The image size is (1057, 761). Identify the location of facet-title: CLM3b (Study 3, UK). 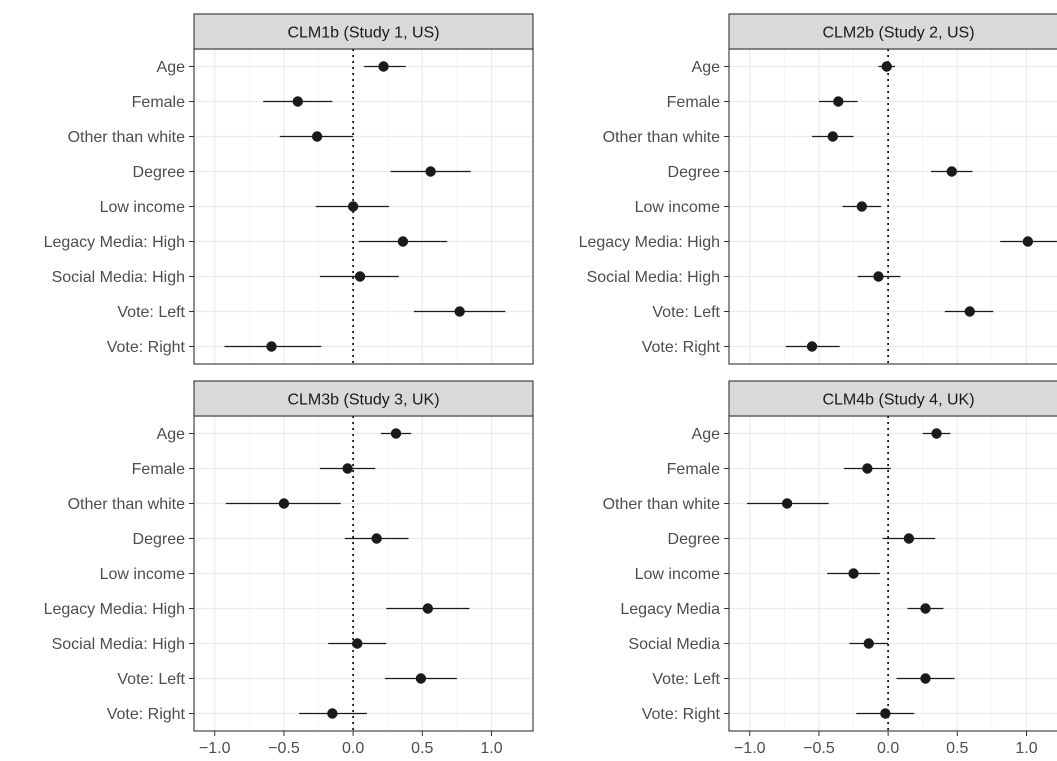
(363, 400).